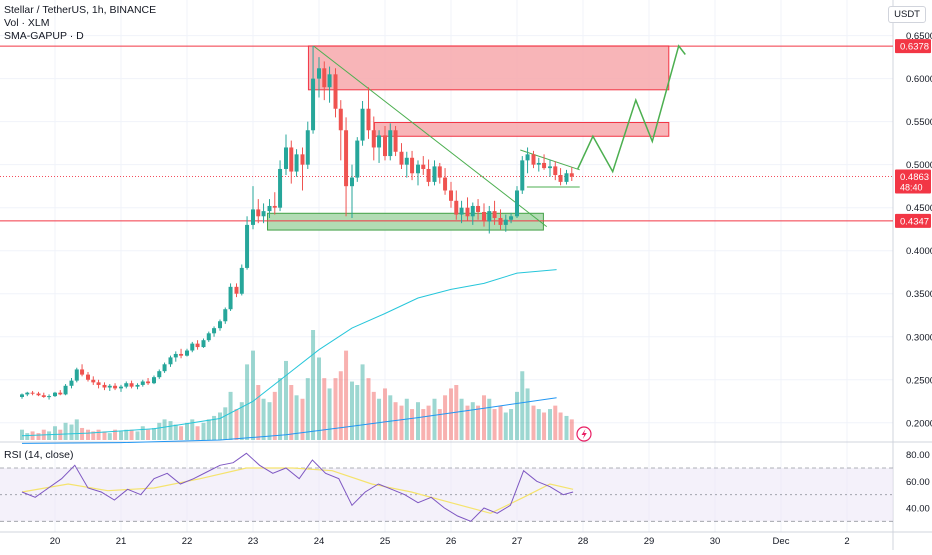  Describe the element at coordinates (918, 482) in the screenshot. I see `rsi-tick-label: 60.00` at that location.